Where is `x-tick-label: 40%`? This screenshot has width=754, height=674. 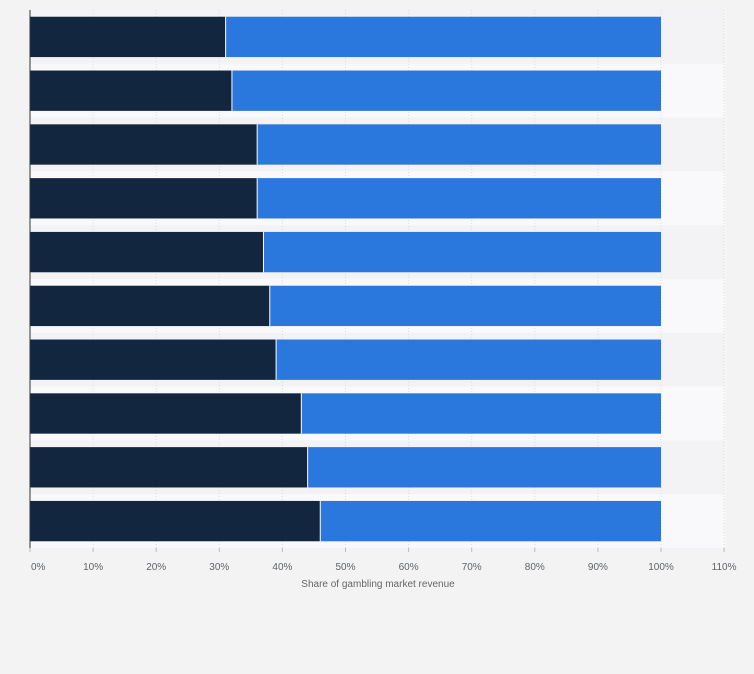 x-tick-label: 40% is located at coordinates (282, 567).